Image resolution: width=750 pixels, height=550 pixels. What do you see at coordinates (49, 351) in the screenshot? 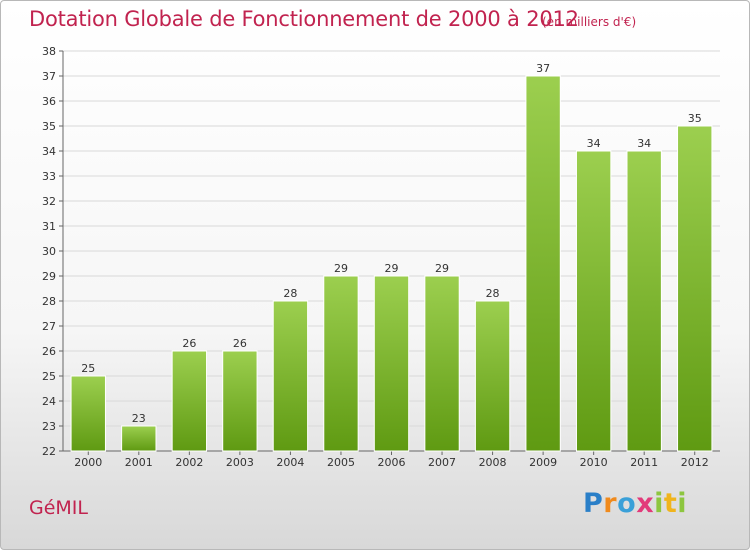
I see `y-tick-label: 26` at bounding box center [49, 351].